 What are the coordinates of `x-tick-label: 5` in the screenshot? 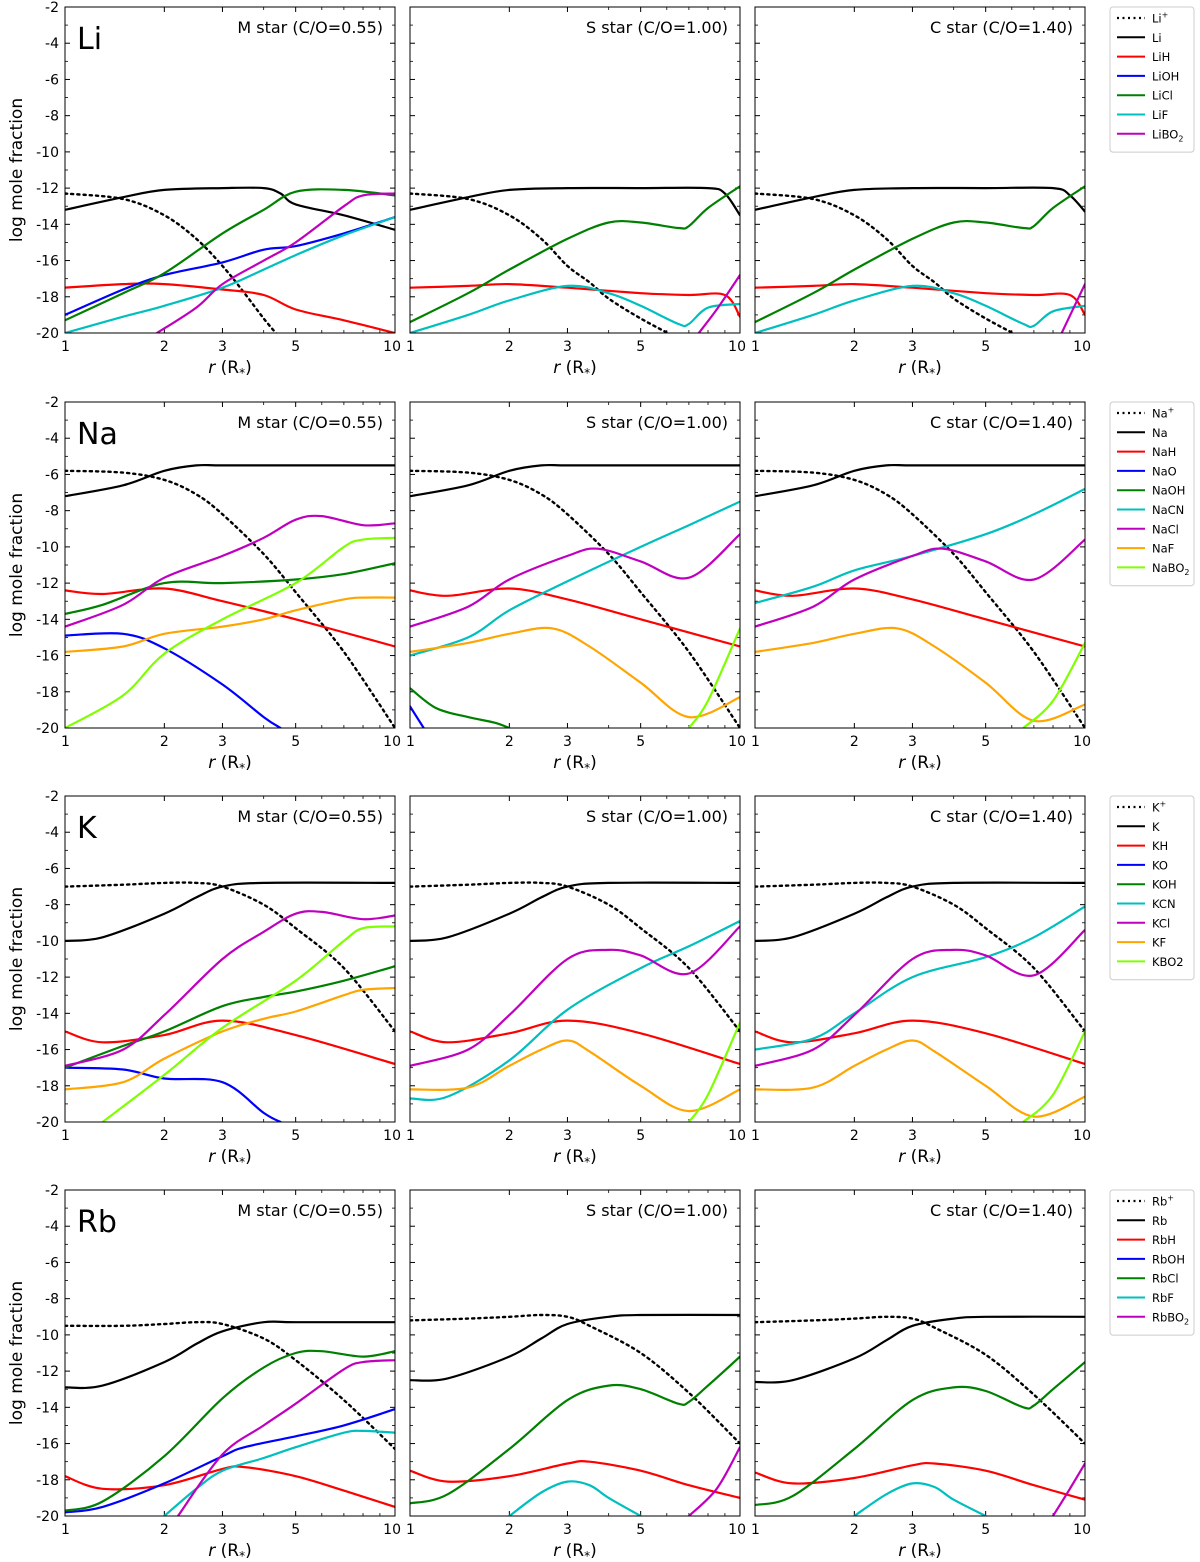 It's located at (295, 1136).